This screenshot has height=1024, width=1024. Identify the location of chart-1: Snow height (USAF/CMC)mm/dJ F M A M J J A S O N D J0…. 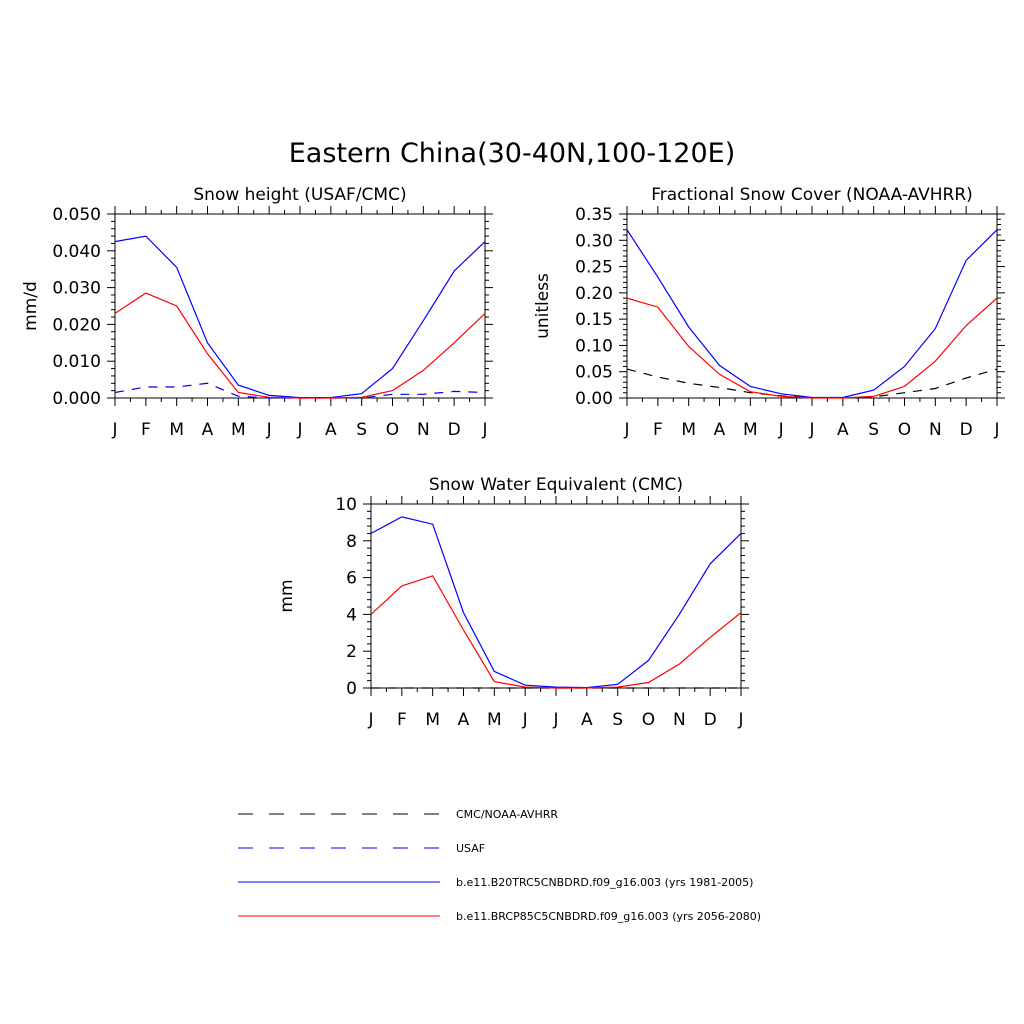
(257, 312).